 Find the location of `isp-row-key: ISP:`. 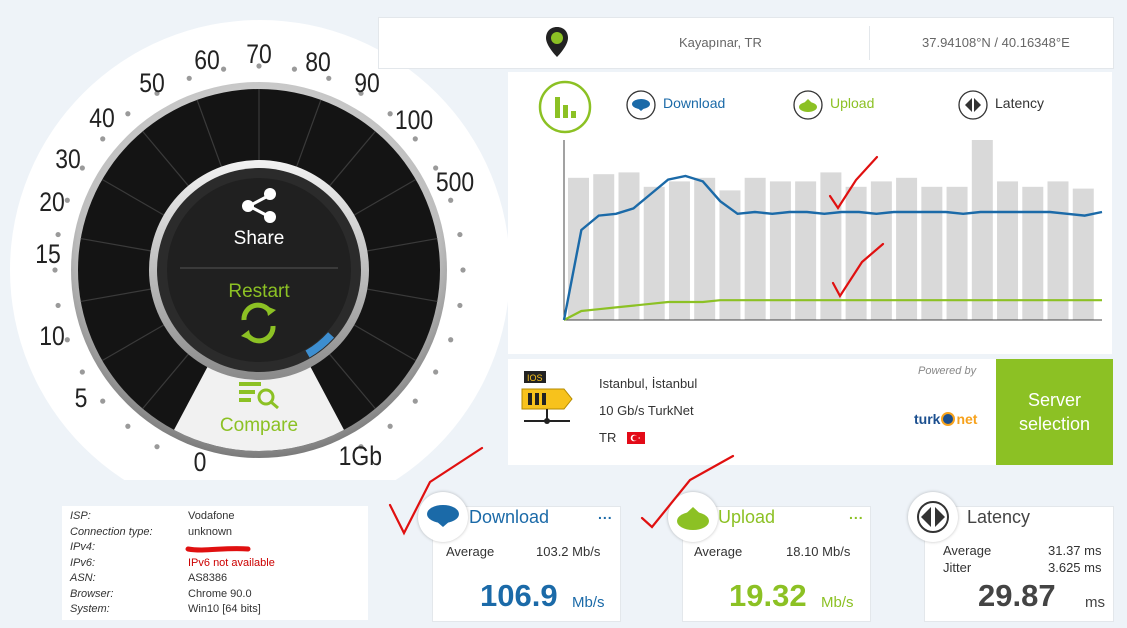

isp-row-key: ISP: is located at coordinates (80, 516).